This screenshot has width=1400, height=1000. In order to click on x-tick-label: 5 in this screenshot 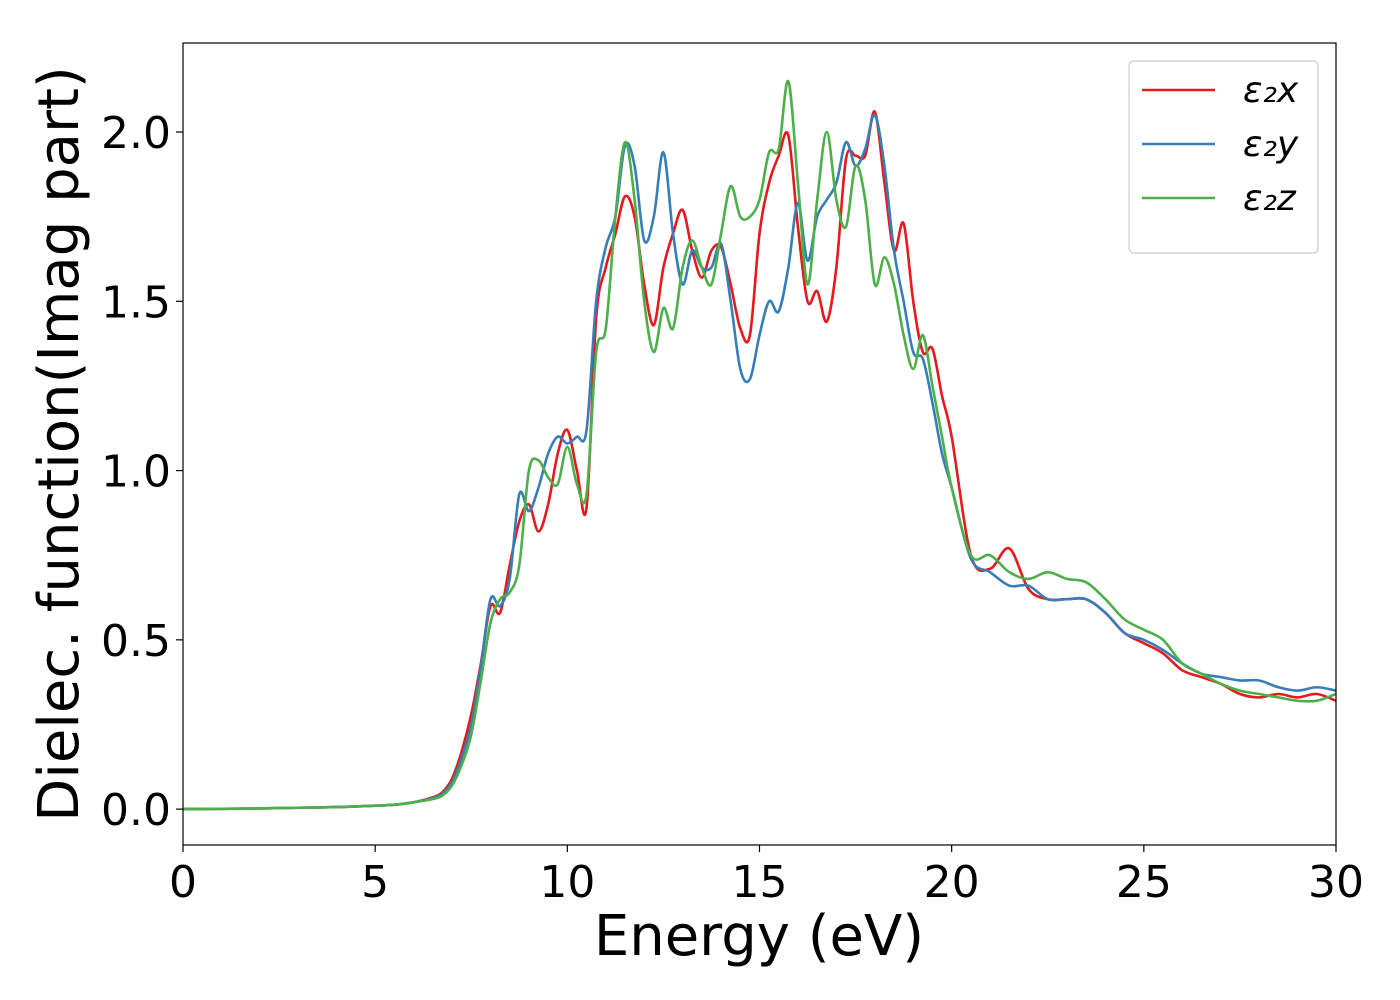, I will do `click(375, 882)`.